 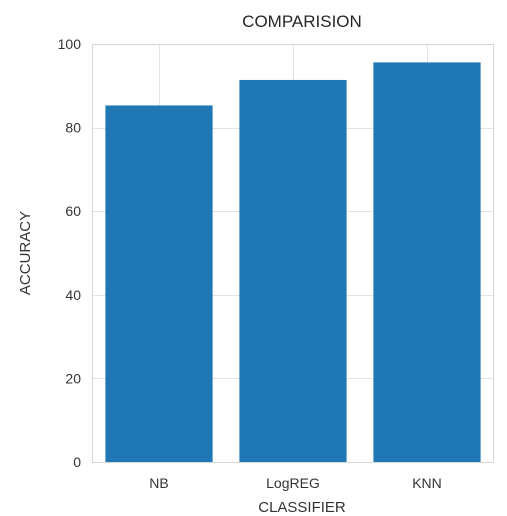 What do you see at coordinates (73, 211) in the screenshot?
I see `y-tick-label: 60` at bounding box center [73, 211].